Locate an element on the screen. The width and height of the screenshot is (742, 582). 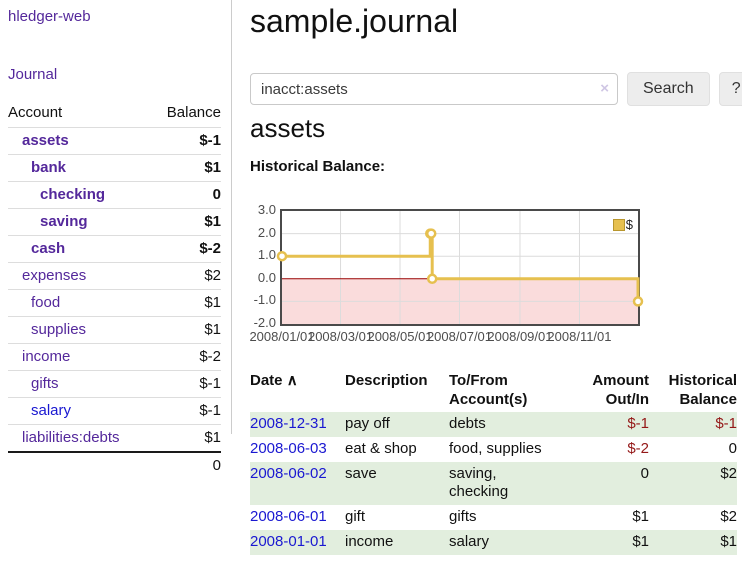
transaction-description: save is located at coordinates (361, 473).